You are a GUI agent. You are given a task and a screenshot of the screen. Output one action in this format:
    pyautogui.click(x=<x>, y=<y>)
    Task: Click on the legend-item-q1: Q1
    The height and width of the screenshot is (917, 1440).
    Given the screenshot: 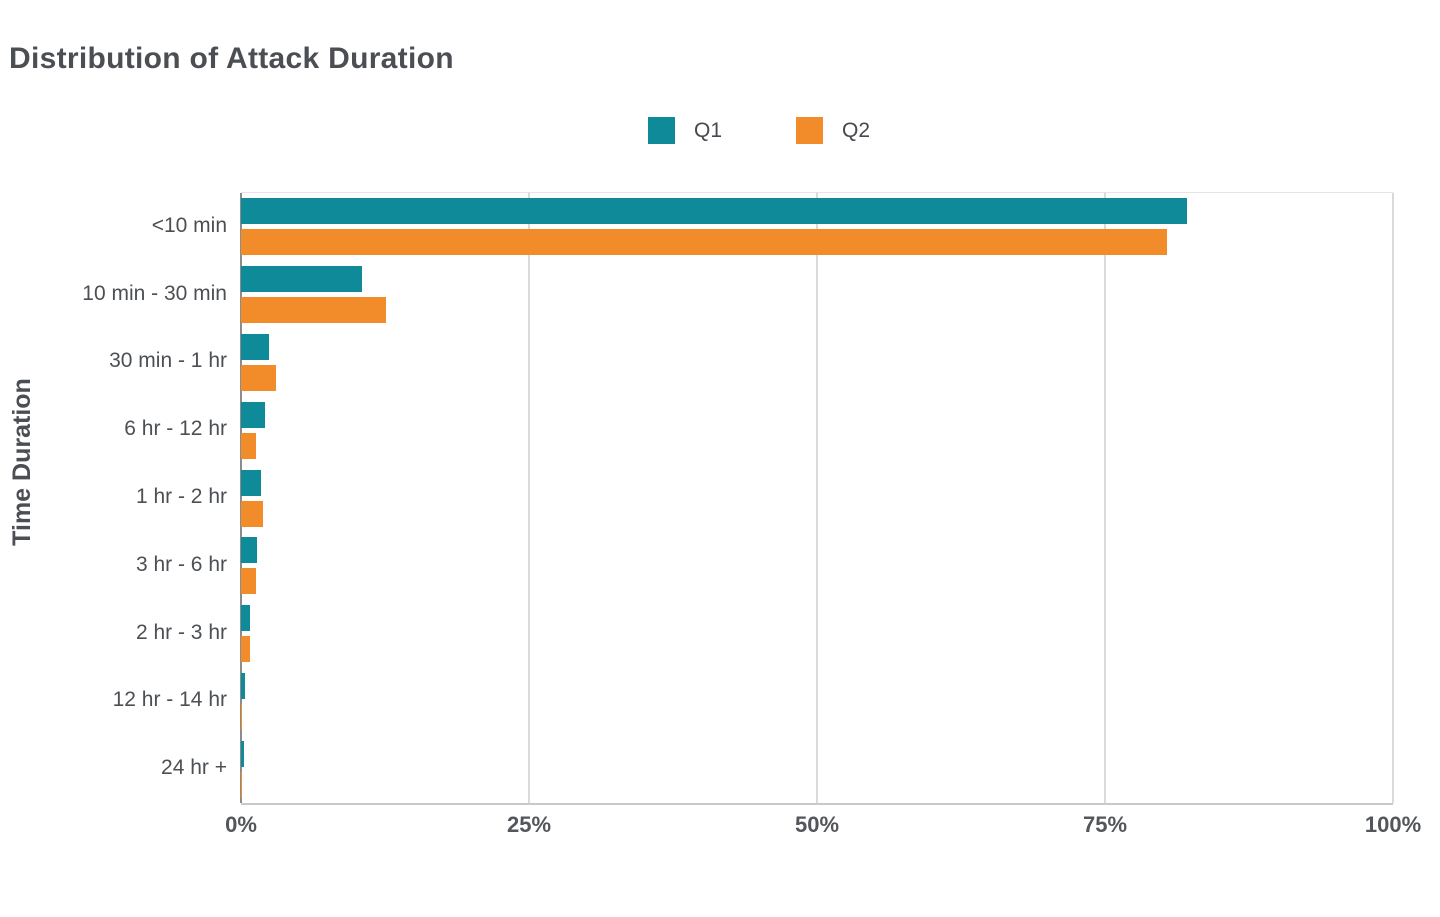 What is the action you would take?
    pyautogui.click(x=685, y=130)
    